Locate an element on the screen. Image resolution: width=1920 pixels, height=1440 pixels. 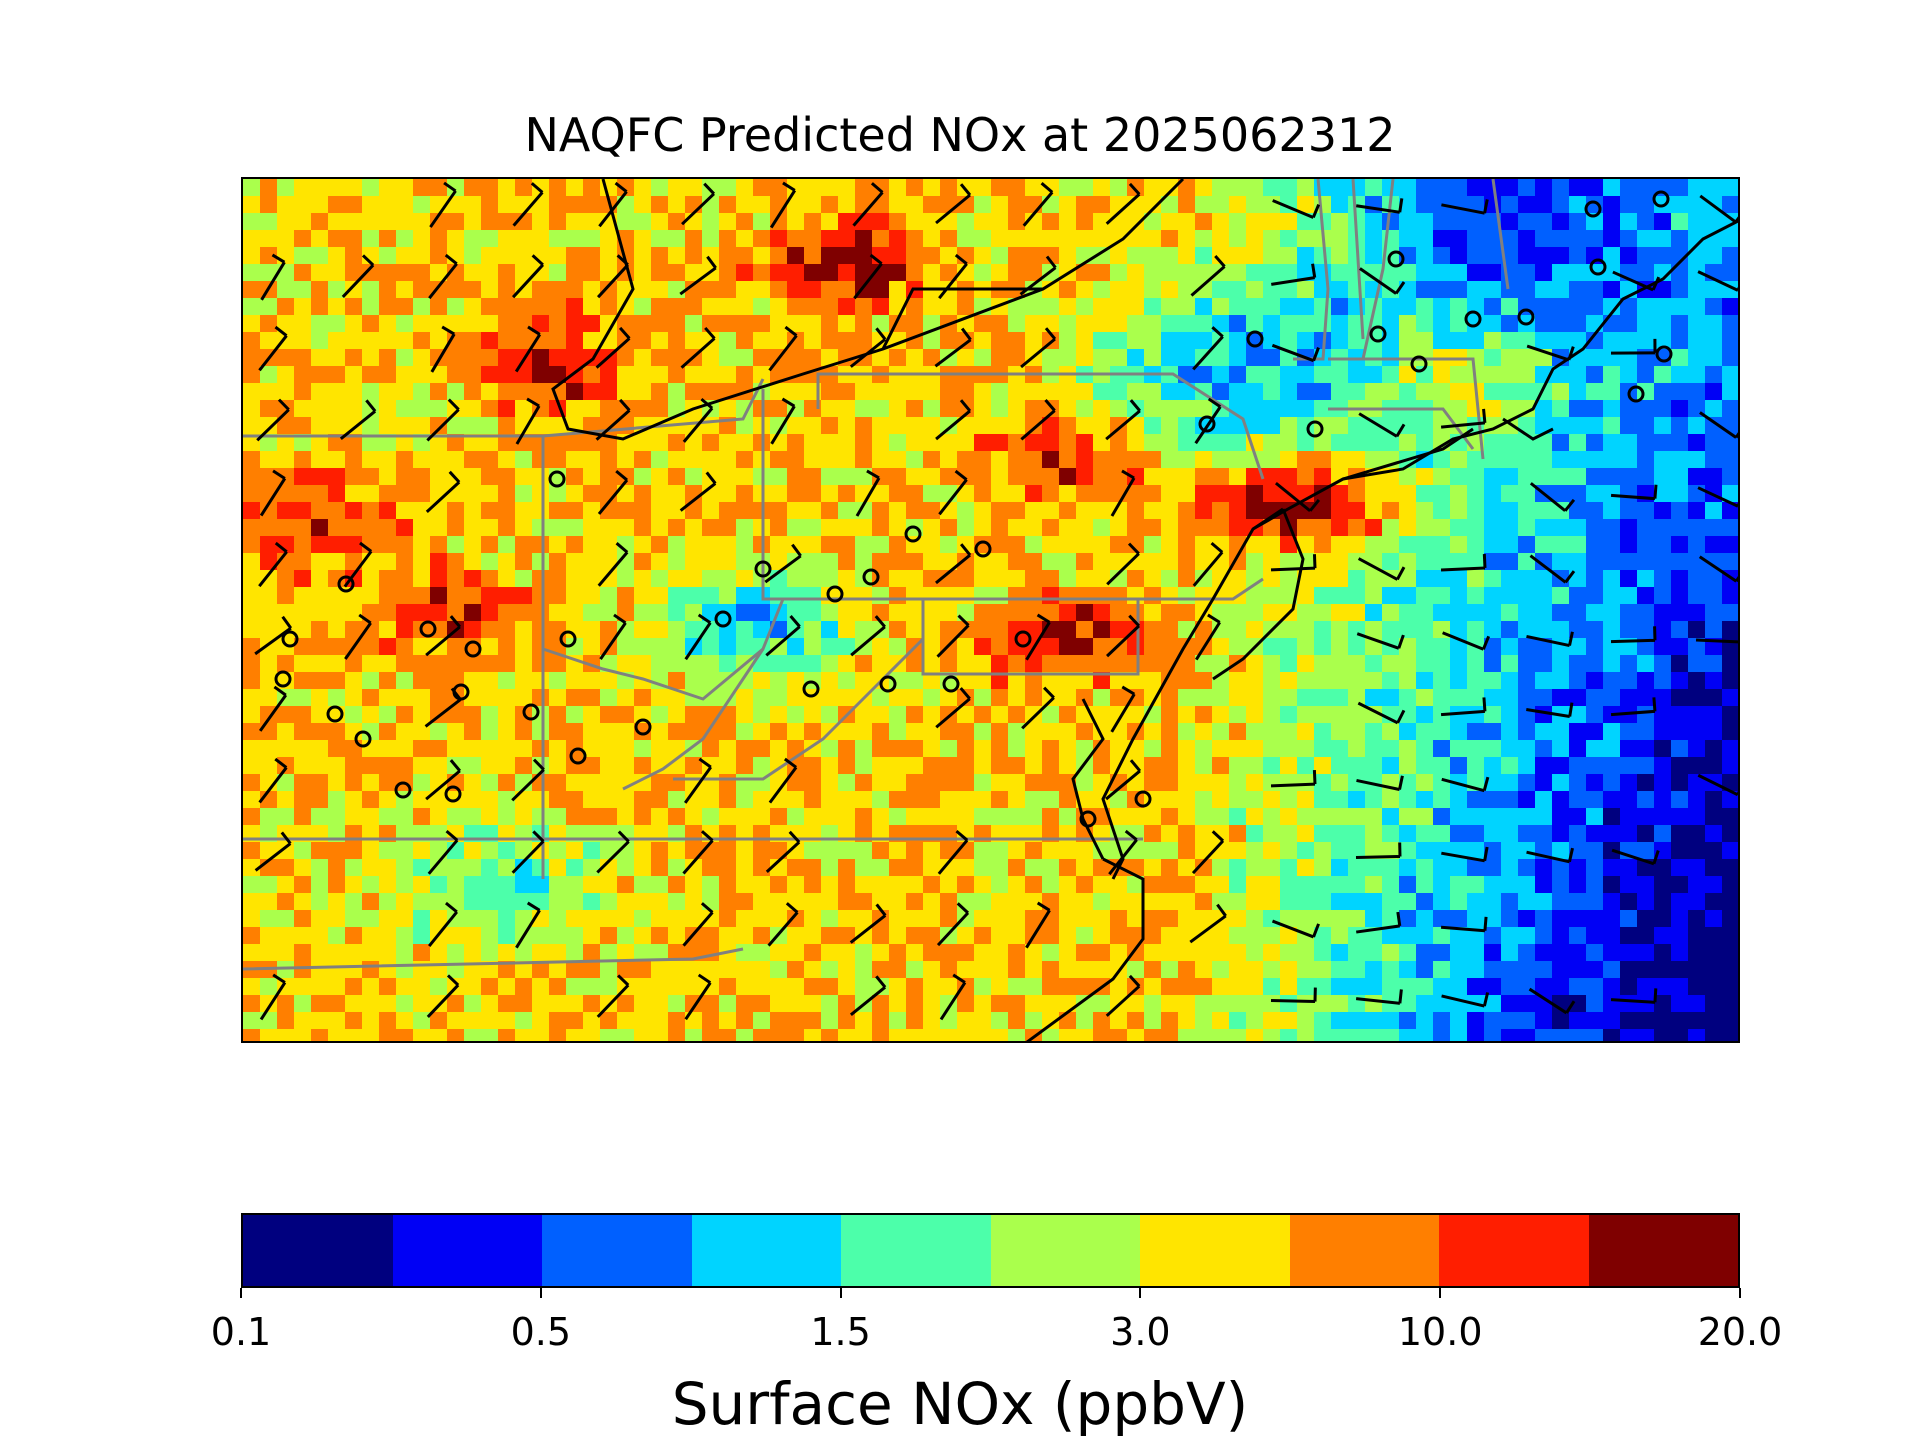
colorbar-tick-label: 0.5 is located at coordinates (541, 1332).